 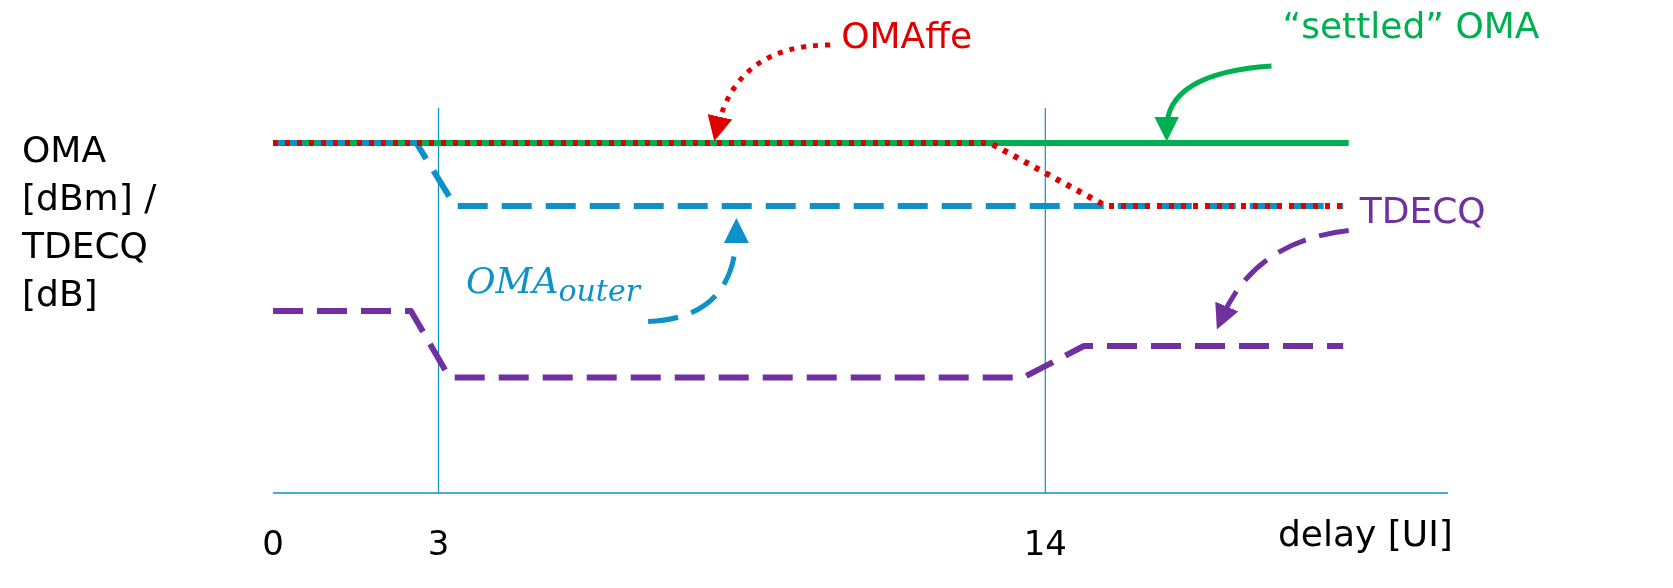 What do you see at coordinates (90, 221) in the screenshot?
I see `y-axis-title: OMA [dBm] / TDECQ [dB]` at bounding box center [90, 221].